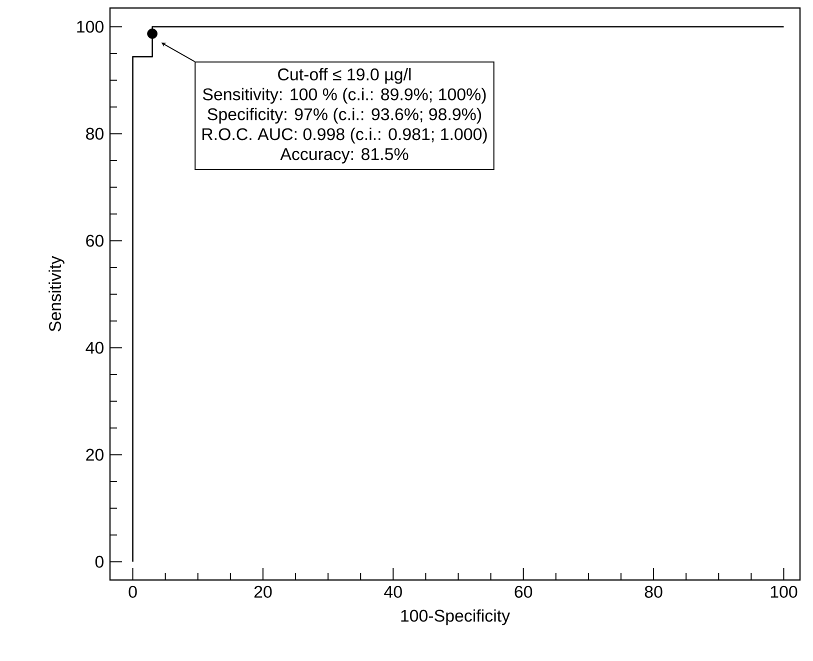 This screenshot has height=661, width=813. I want to click on x-tick-label: 100, so click(784, 592).